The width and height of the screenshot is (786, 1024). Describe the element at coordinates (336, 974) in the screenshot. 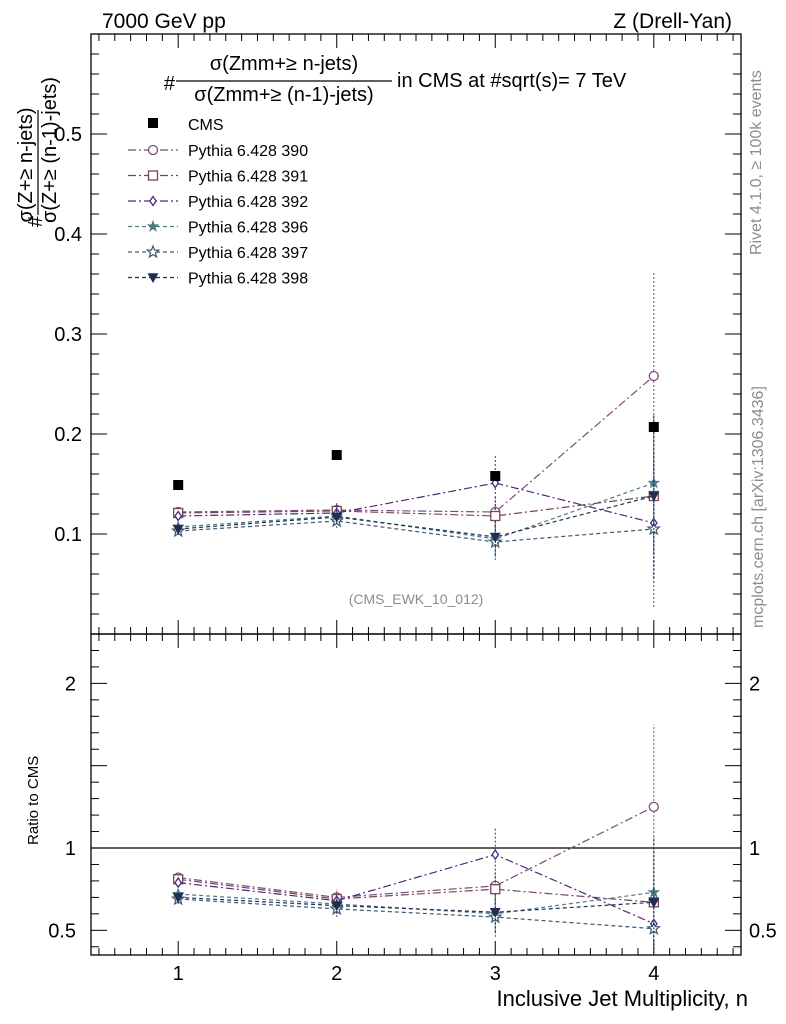

I see `x-tick-label: 2` at that location.